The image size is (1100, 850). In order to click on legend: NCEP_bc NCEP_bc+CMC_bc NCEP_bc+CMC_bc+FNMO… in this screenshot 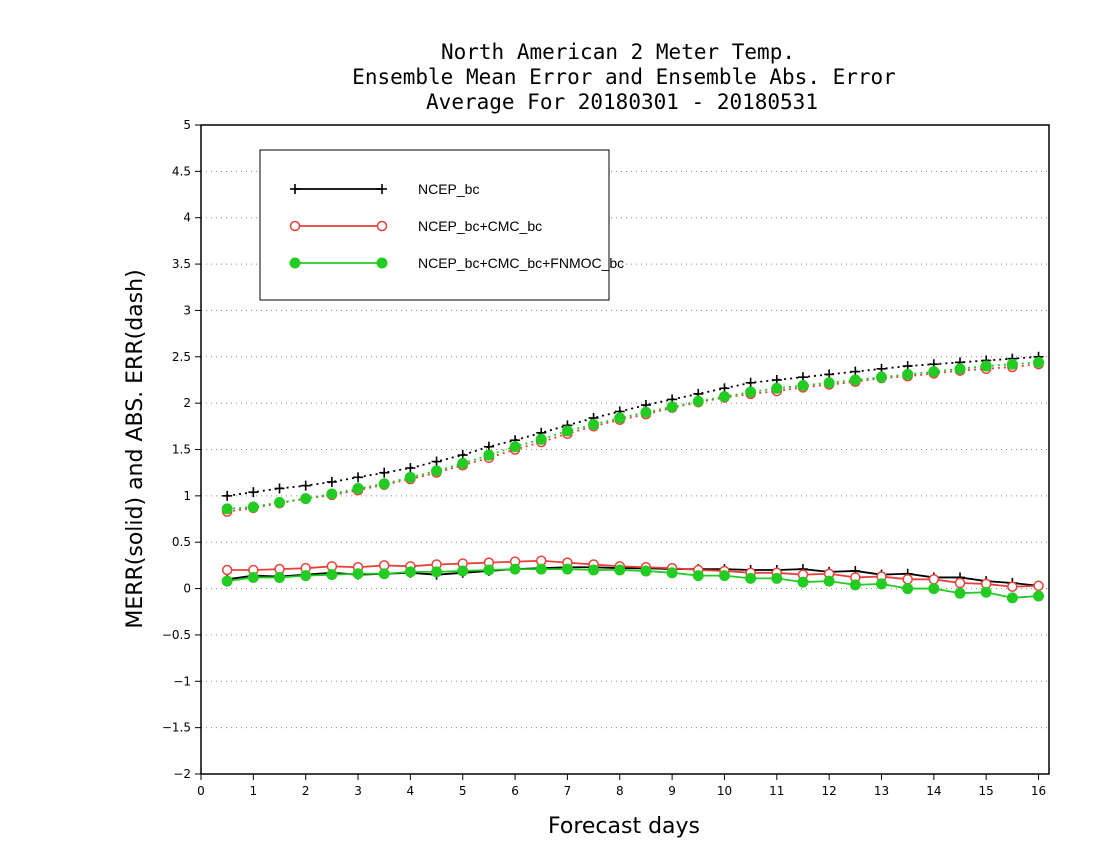, I will do `click(441, 225)`.